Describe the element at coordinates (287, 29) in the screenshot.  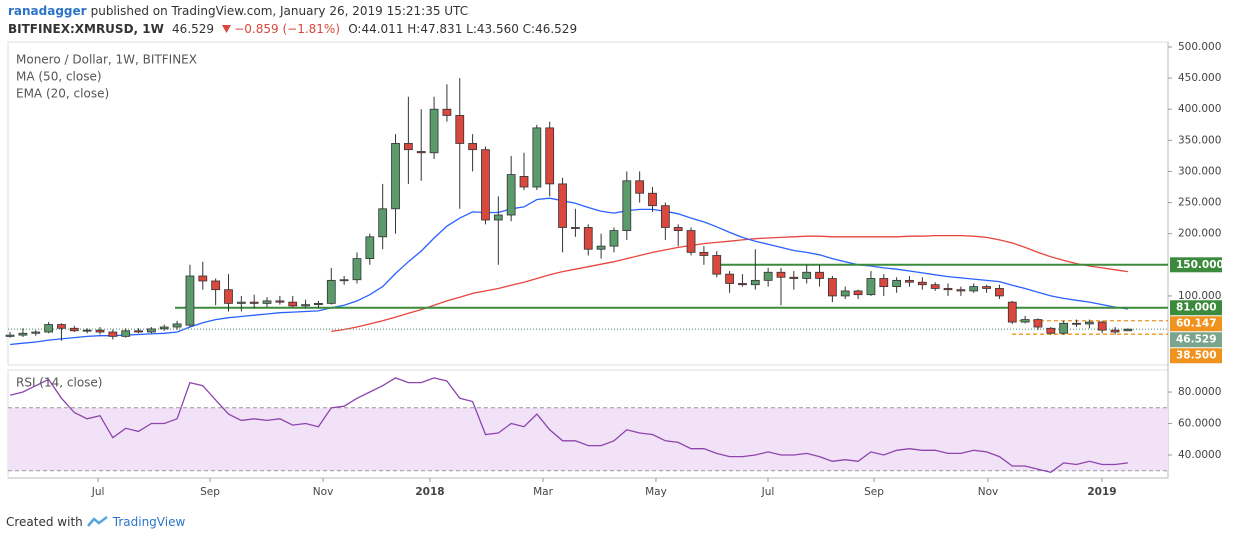
I see `change: −0.859 (−1.81%)` at that location.